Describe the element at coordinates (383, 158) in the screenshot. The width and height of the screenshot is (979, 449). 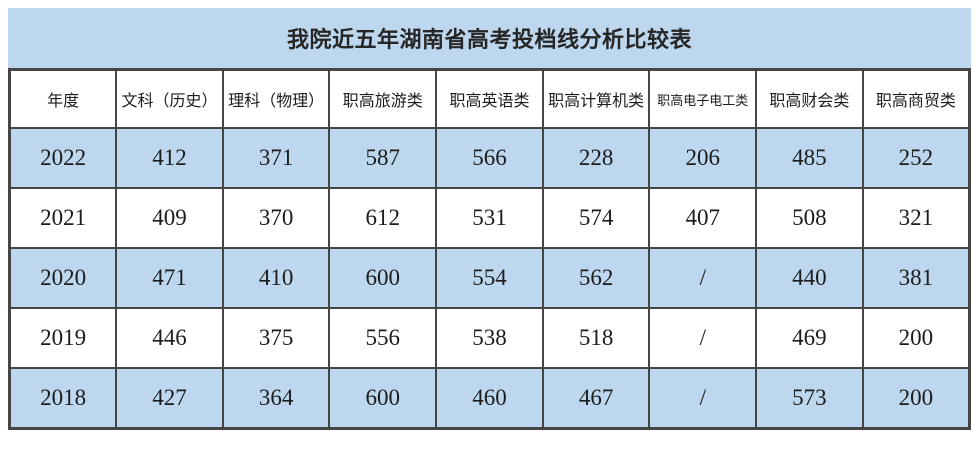
I see `score-cell: 587` at that location.